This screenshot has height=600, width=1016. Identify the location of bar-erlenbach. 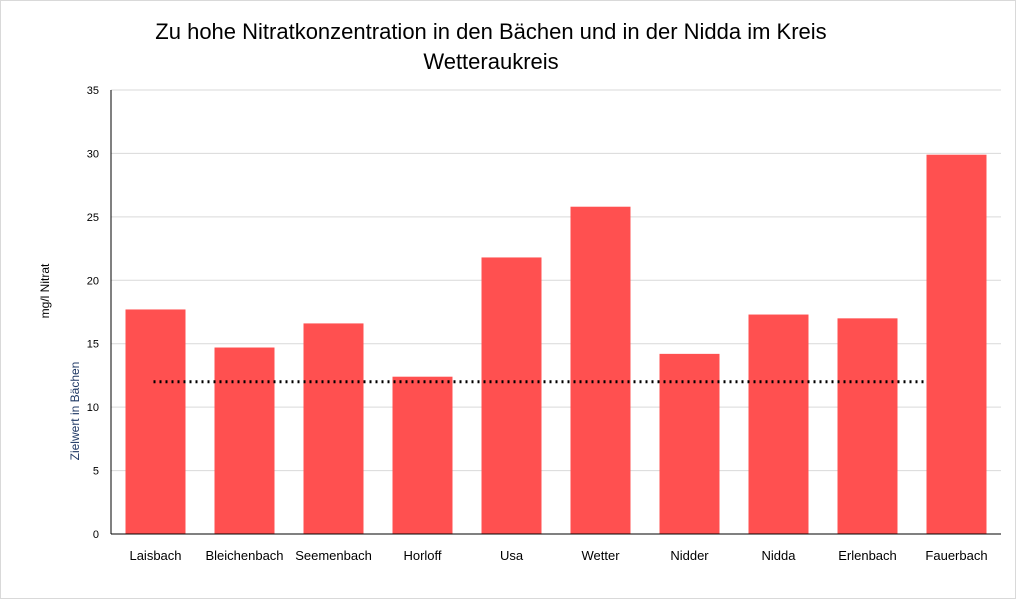
(867, 426).